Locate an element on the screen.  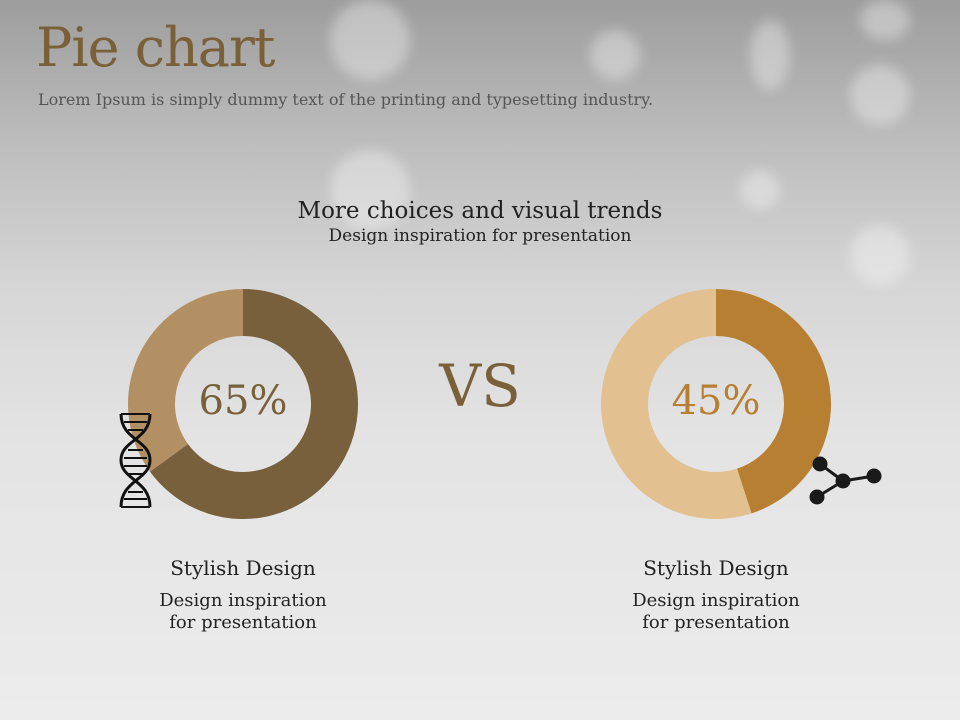
section-heading: More choices and visual trends is located at coordinates (480, 211).